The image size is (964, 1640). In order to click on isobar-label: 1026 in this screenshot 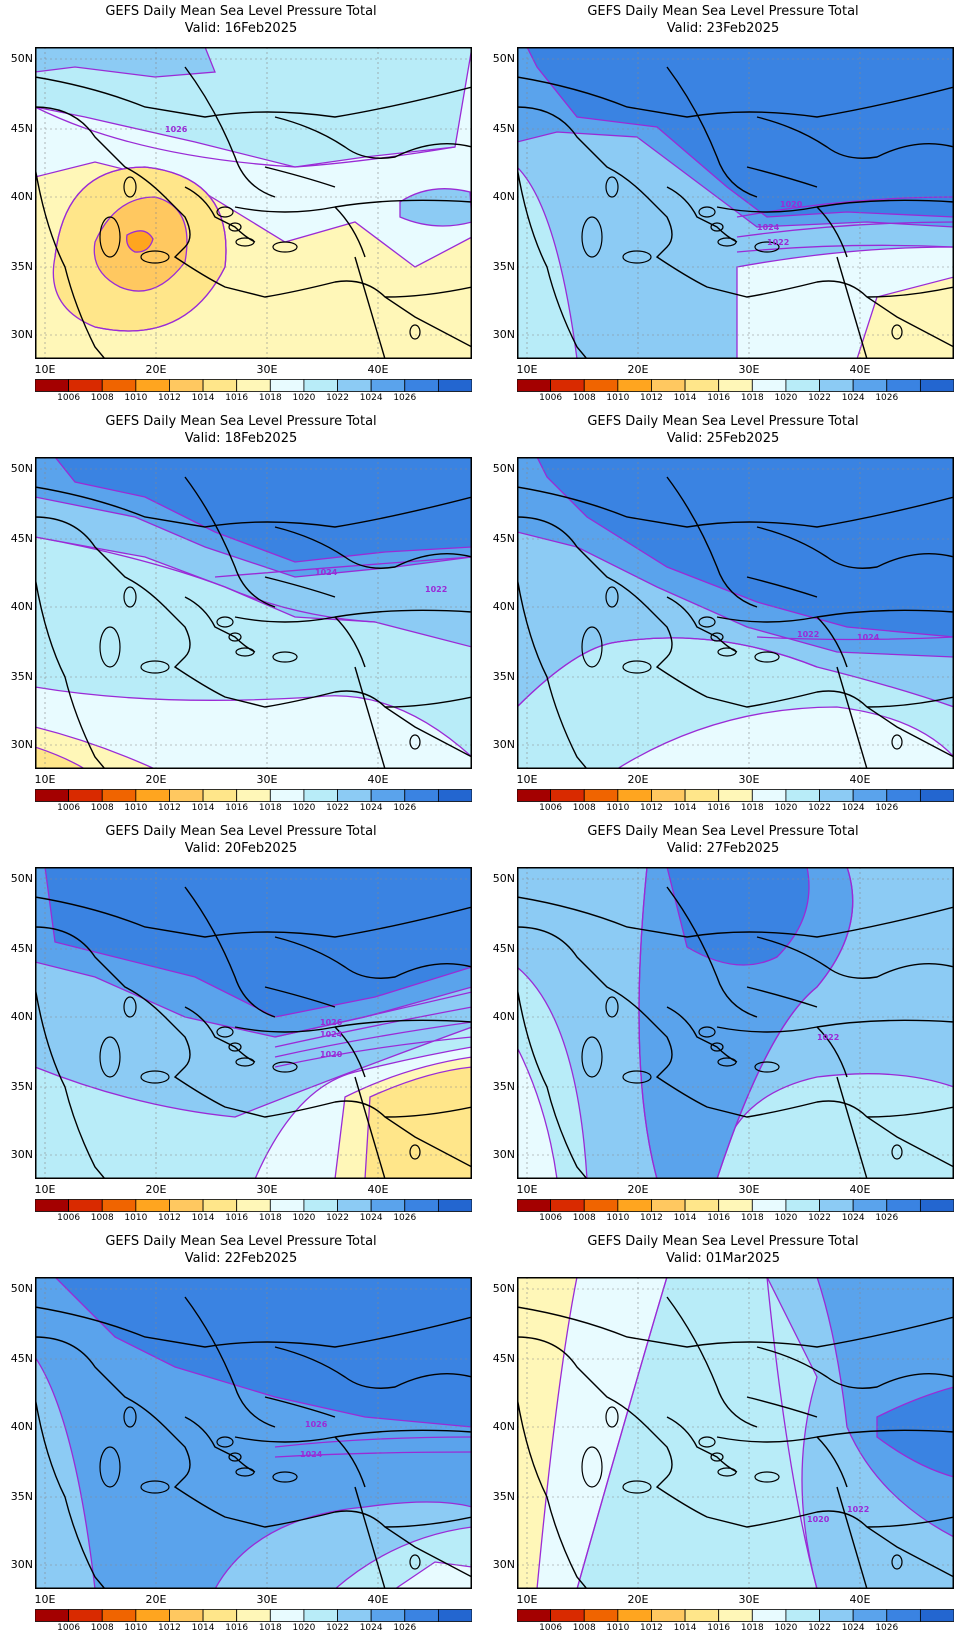, I will do `click(176, 129)`.